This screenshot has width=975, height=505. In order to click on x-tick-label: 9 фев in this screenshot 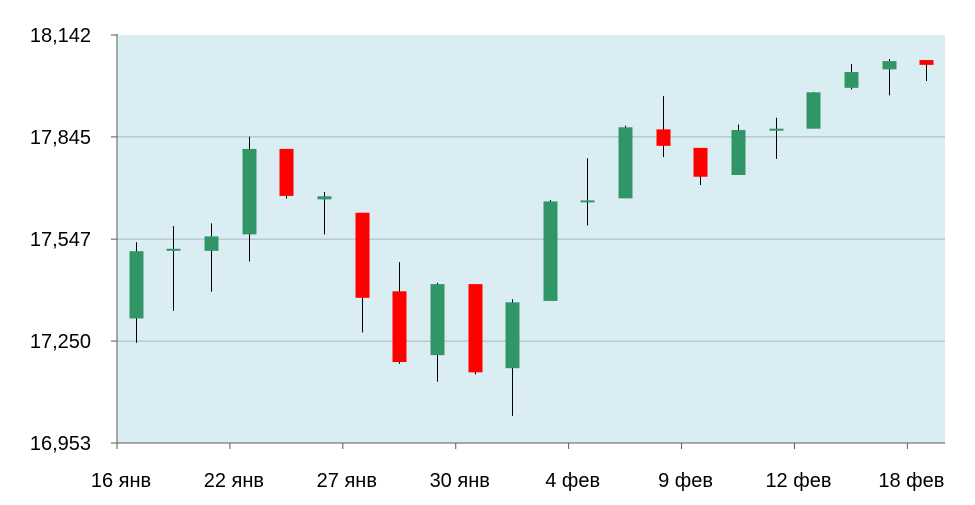, I will do `click(685, 481)`.